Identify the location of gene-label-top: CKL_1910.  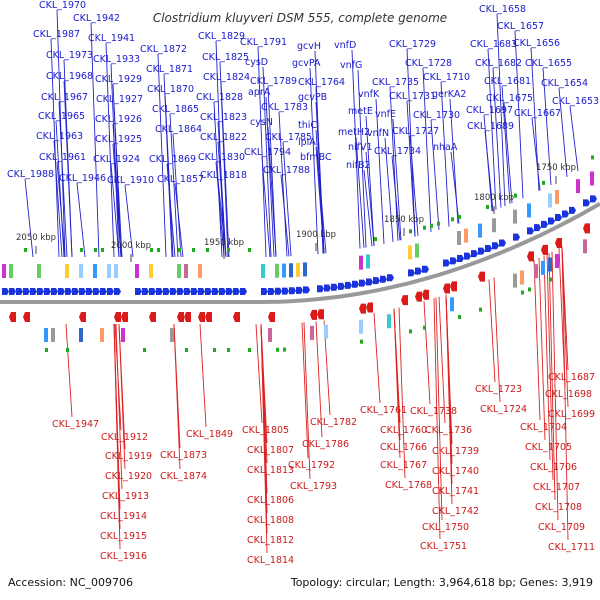
(130, 180).